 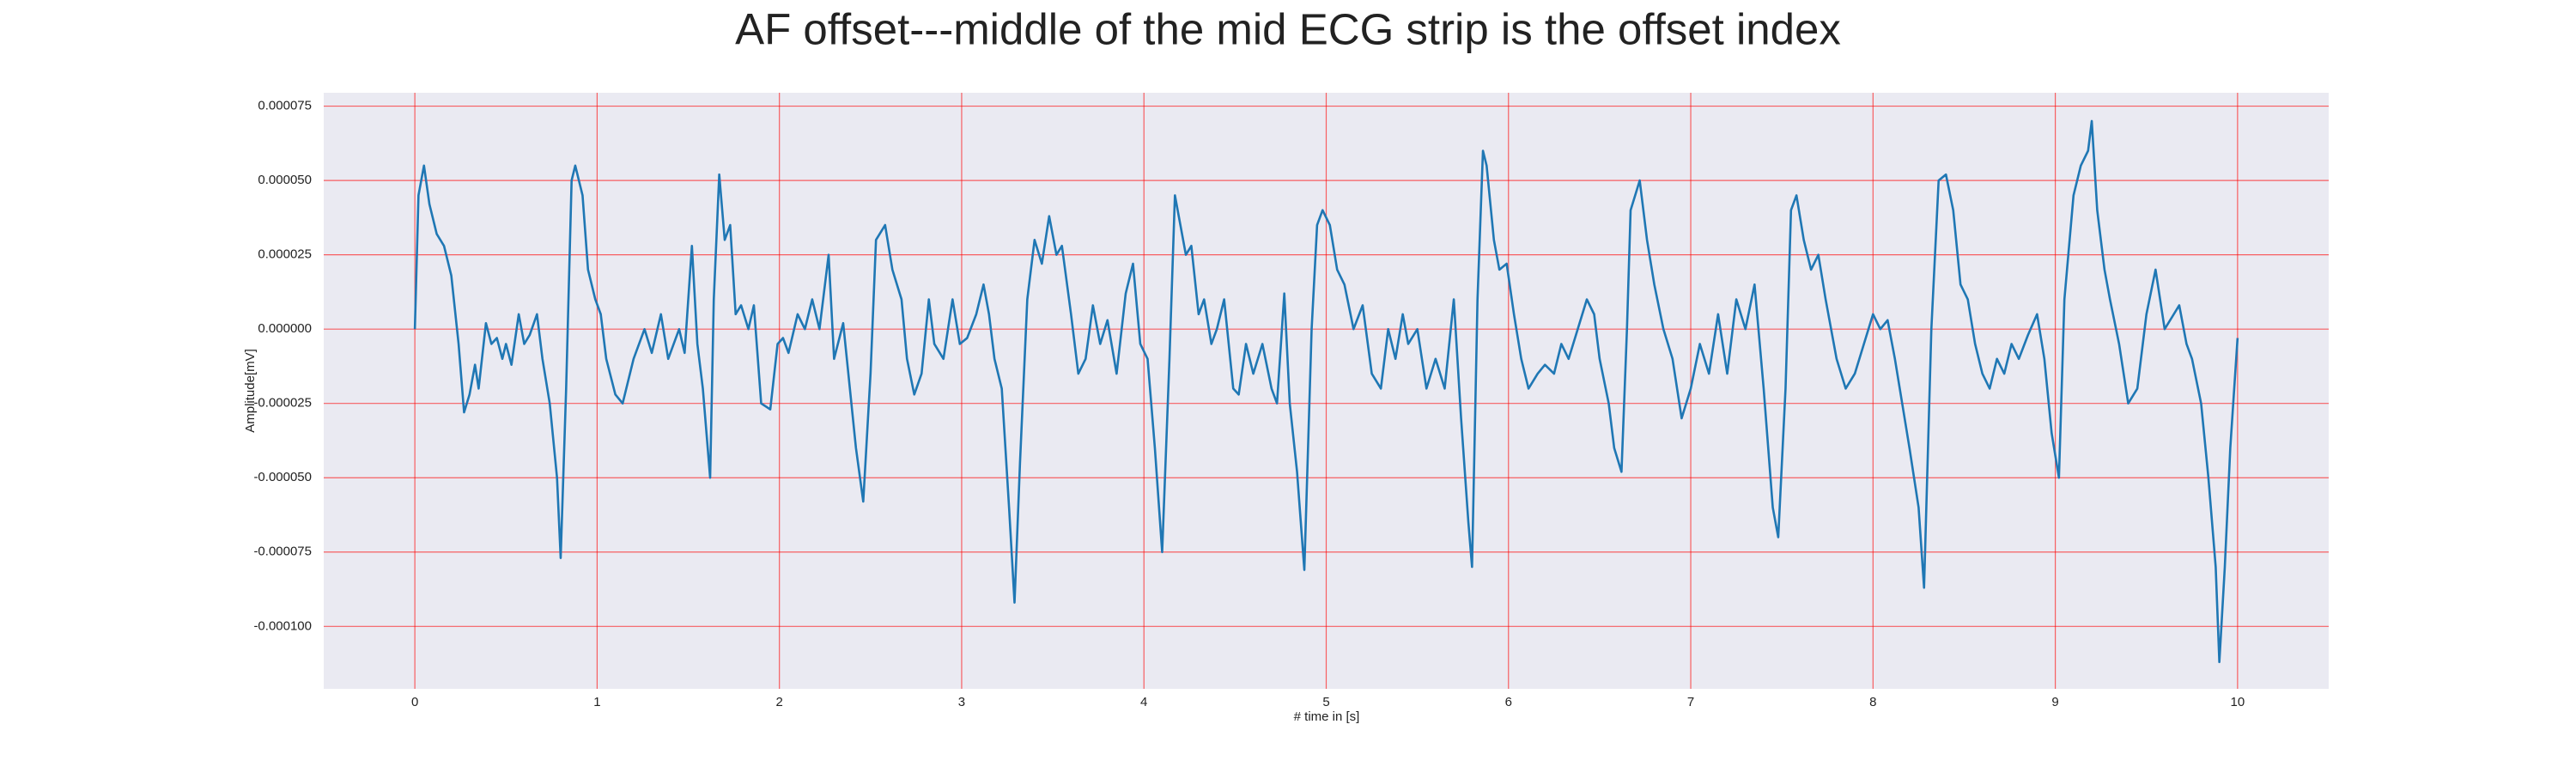 I want to click on x-tick-label: 10, so click(x=2238, y=702).